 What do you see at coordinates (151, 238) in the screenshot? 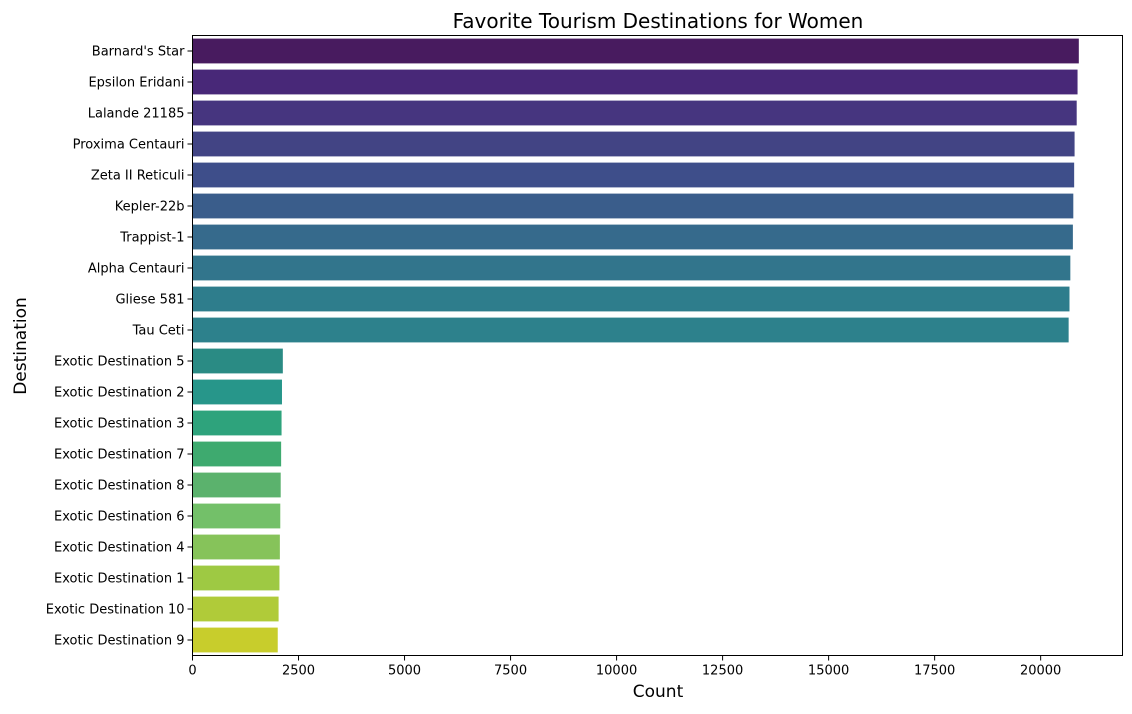
I see `y-tick-label: Trappist-1` at bounding box center [151, 238].